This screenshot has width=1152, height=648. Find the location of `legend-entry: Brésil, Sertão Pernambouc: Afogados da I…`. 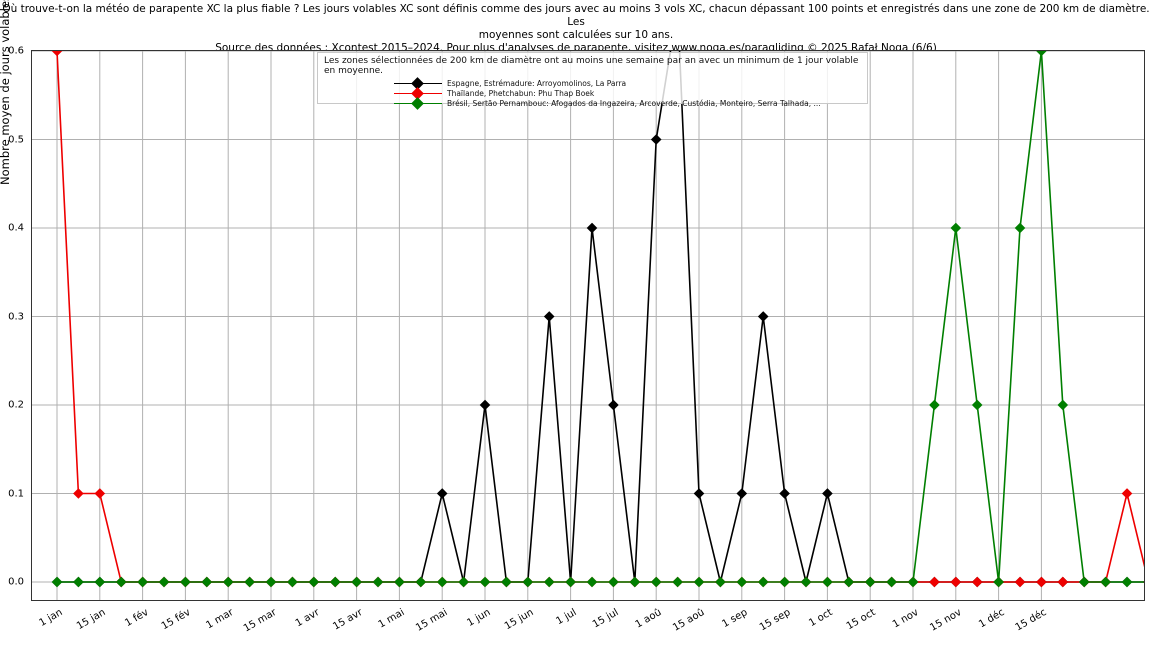

legend-entry: Brésil, Sertão Pernambouc: Afogados da I… is located at coordinates (592, 103).